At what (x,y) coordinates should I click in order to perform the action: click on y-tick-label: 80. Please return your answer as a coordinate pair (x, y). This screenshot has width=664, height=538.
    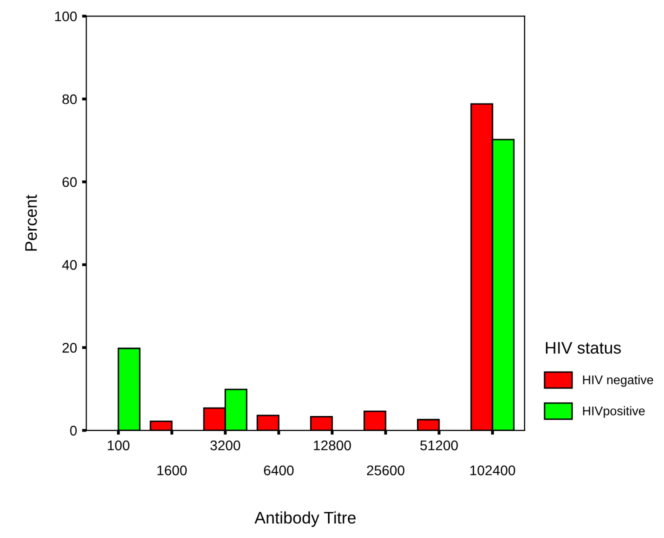
    Looking at the image, I should click on (69, 99).